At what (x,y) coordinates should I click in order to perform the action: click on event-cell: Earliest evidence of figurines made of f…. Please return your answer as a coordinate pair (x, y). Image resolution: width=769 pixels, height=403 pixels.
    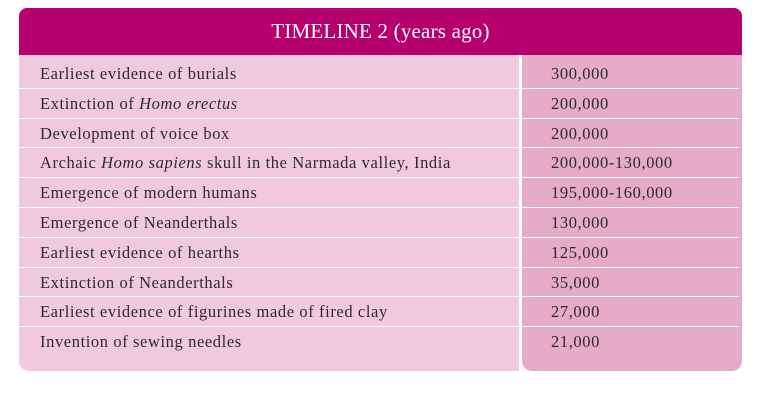
    Looking at the image, I should click on (214, 312).